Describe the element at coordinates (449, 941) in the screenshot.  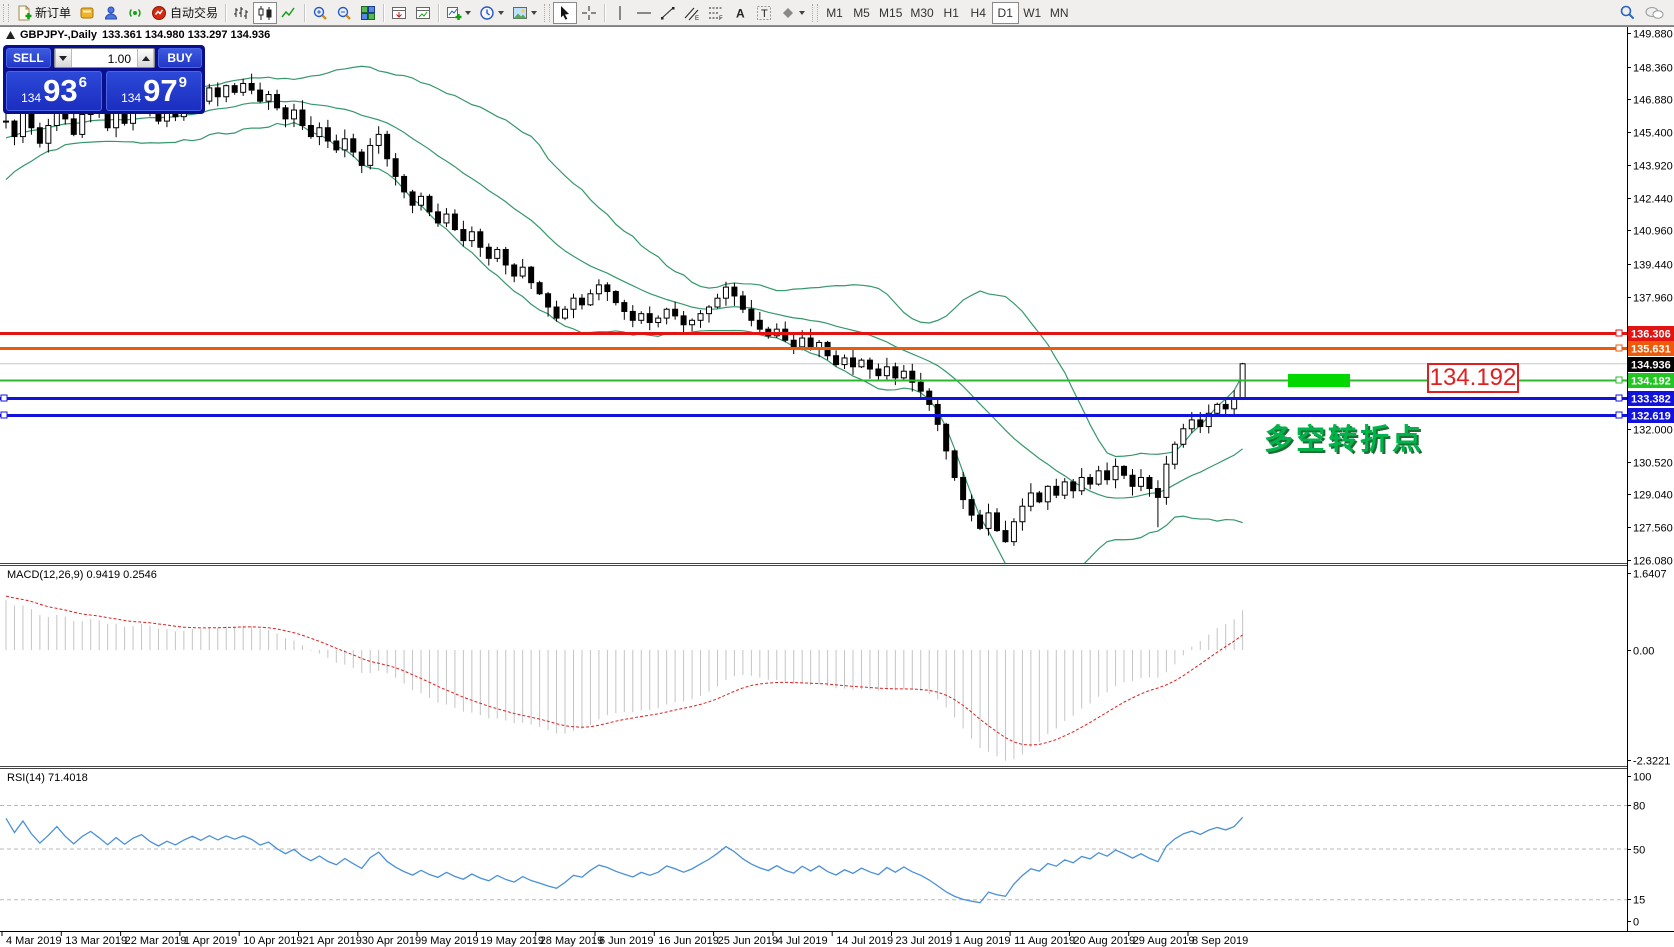
I see `svg-text: 9 May 2019` at that location.